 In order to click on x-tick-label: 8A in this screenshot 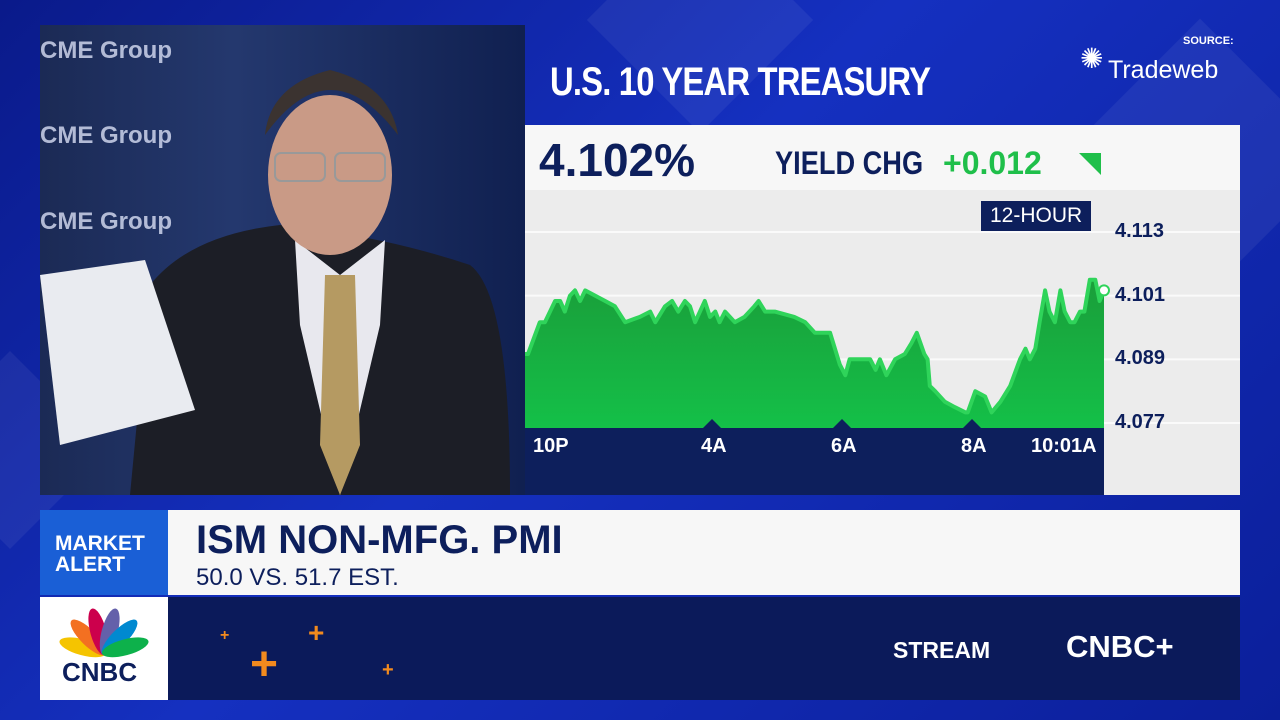, I will do `click(974, 446)`.